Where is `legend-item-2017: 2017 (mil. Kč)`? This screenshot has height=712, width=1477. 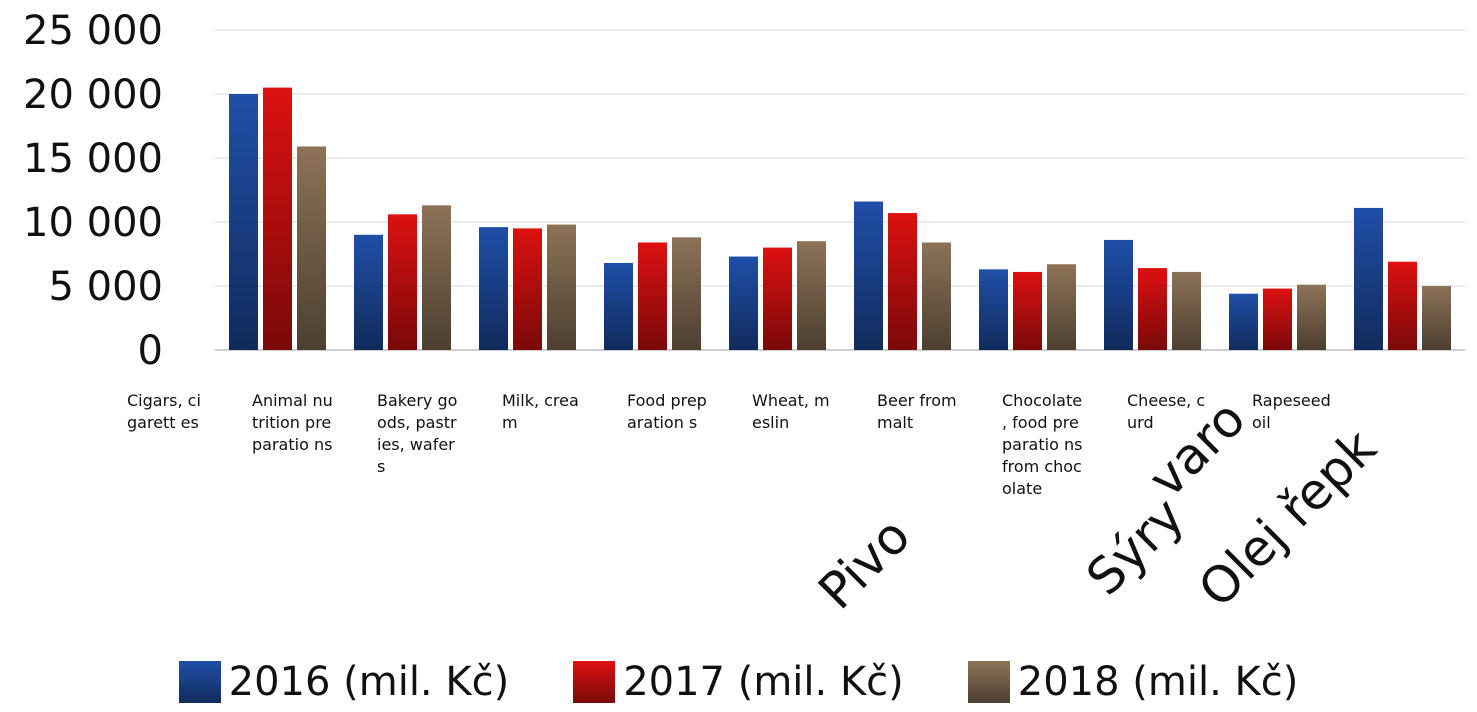
legend-item-2017: 2017 (mil. Kč) is located at coordinates (738, 682).